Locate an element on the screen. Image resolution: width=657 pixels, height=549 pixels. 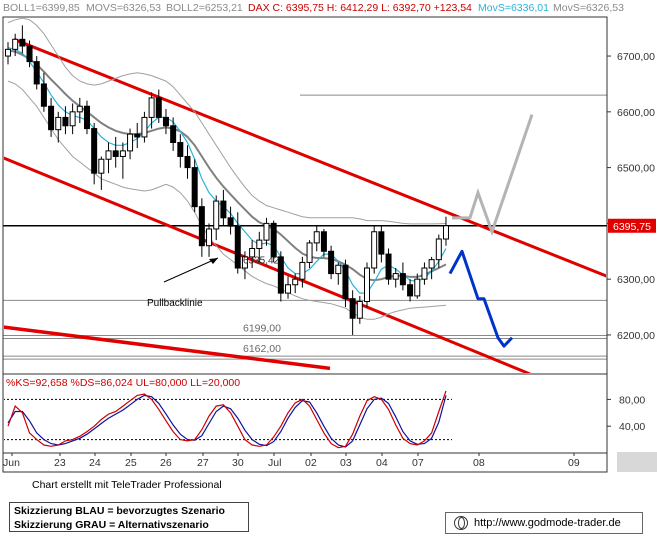
scroll-corner-button is located at coordinates (637, 462).